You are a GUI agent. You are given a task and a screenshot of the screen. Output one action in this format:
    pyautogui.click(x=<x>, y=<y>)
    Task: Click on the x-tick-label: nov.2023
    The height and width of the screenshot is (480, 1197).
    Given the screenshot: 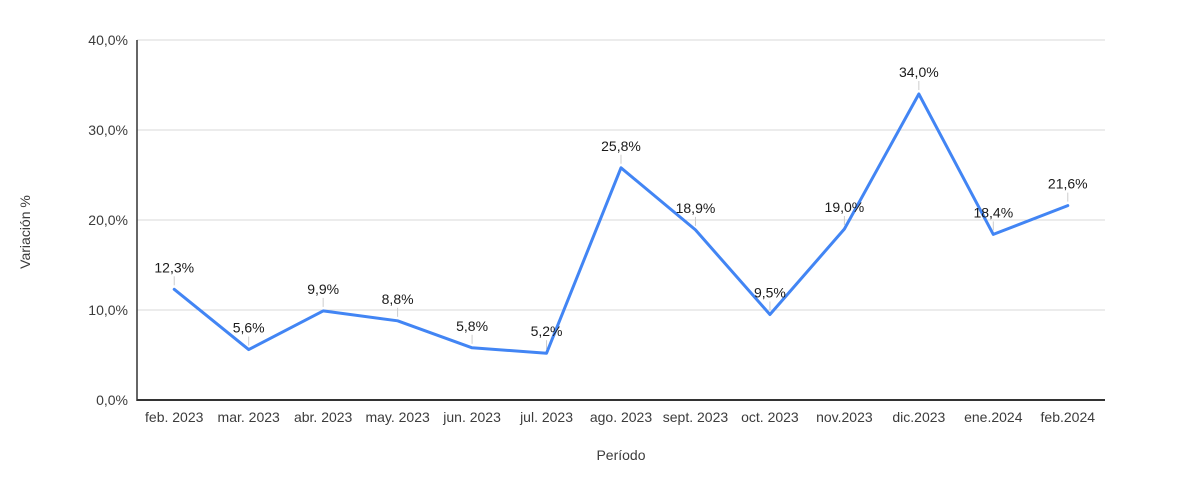 What is the action you would take?
    pyautogui.click(x=844, y=417)
    